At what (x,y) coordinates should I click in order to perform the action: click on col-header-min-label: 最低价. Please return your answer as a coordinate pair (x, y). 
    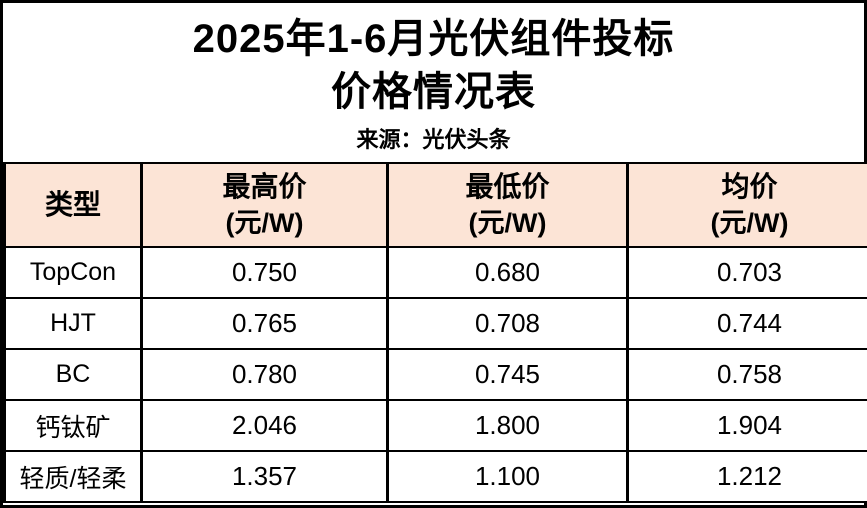
    Looking at the image, I should click on (507, 186).